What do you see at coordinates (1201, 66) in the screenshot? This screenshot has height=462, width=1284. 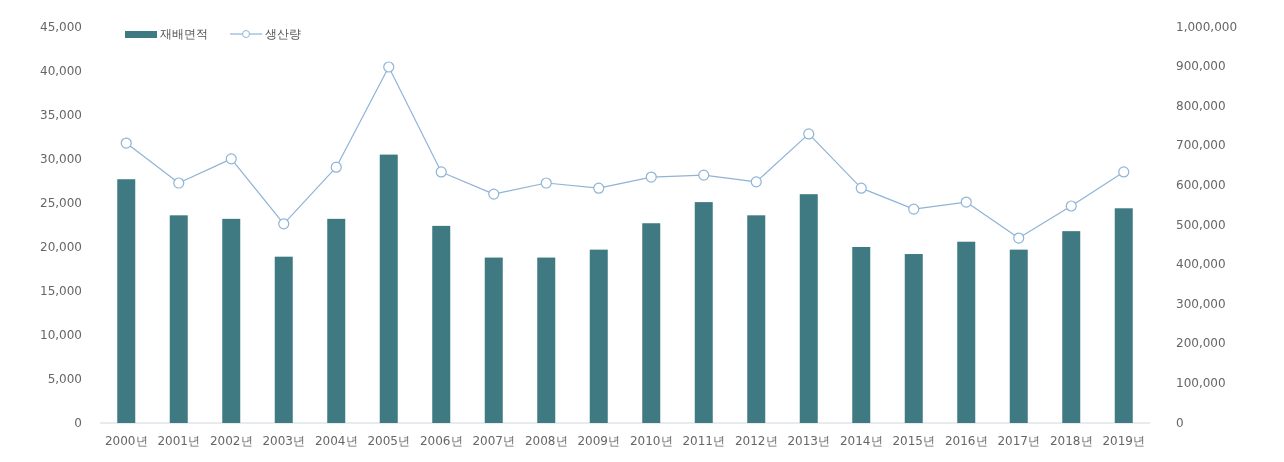 I see `y2-tick-label: 900,000` at bounding box center [1201, 66].